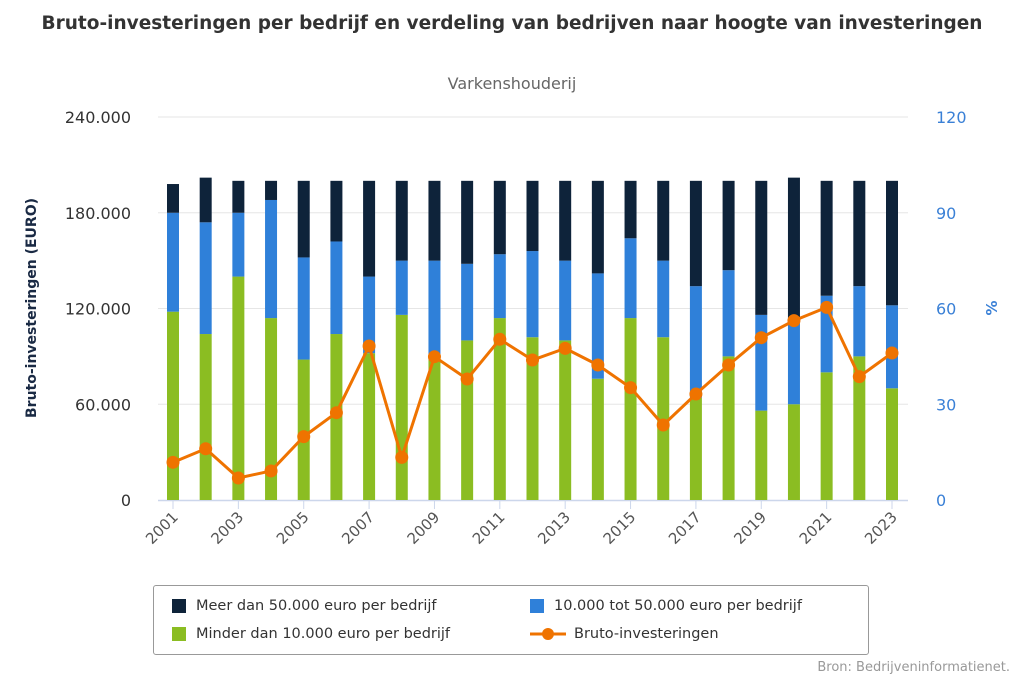  I want to click on y-axis-title: Bruto-investeringen (EURO), so click(32, 308).